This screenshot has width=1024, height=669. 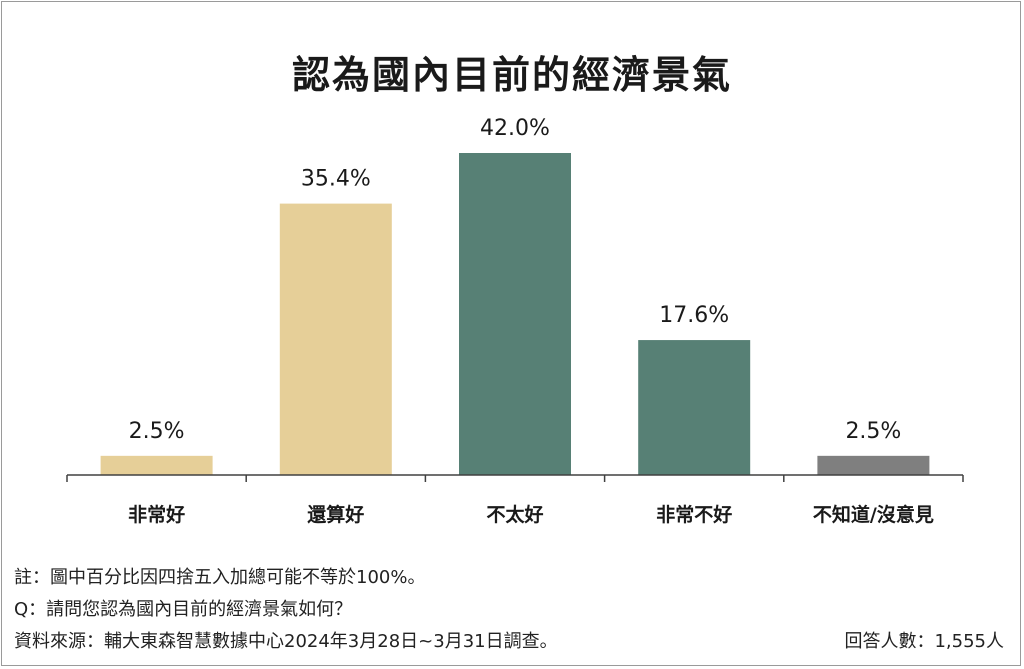 I want to click on category-label-5: 不知道/沒意見, so click(x=873, y=514).